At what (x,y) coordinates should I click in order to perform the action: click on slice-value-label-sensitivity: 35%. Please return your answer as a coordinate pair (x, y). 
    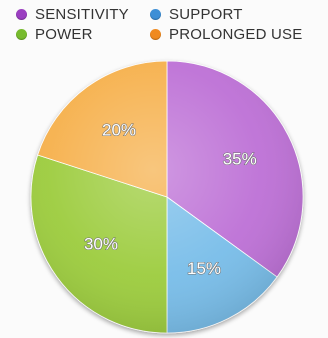
    Looking at the image, I should click on (240, 158).